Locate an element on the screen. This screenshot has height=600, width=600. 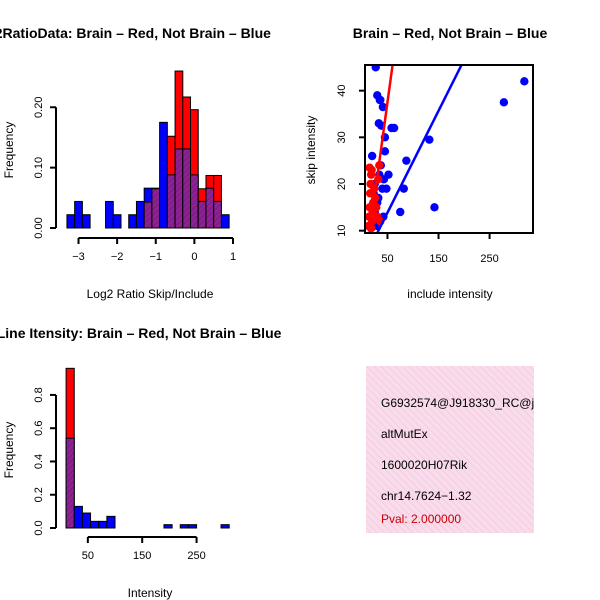
brain-fit-line is located at coordinates (381, 149).